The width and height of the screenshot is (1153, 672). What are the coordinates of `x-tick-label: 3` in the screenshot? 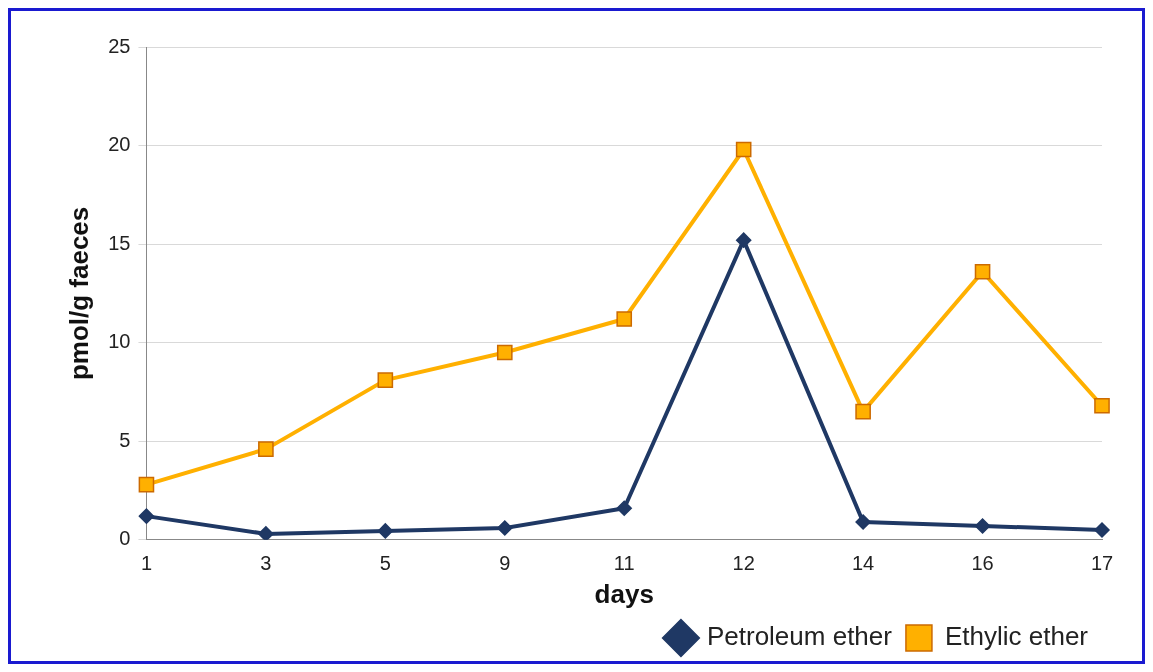 It's located at (266, 563).